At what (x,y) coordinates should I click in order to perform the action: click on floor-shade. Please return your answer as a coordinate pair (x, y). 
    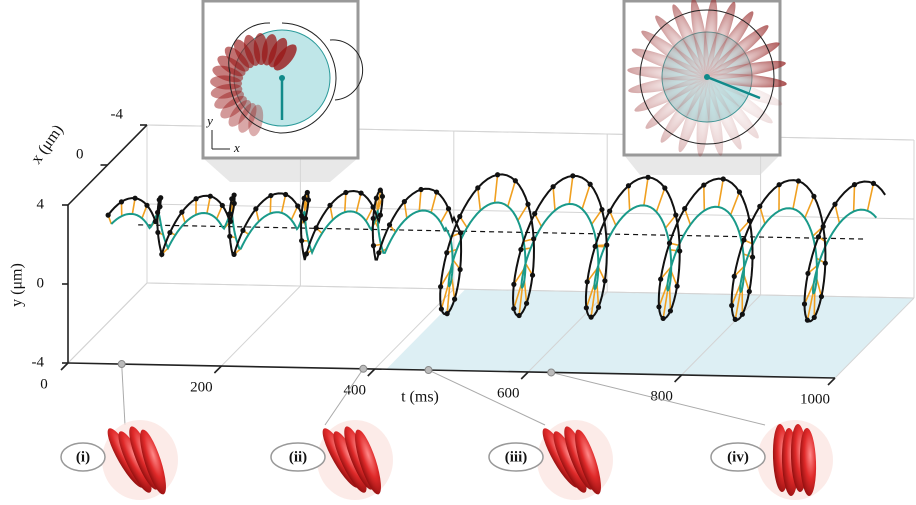
    Looking at the image, I should click on (650, 333).